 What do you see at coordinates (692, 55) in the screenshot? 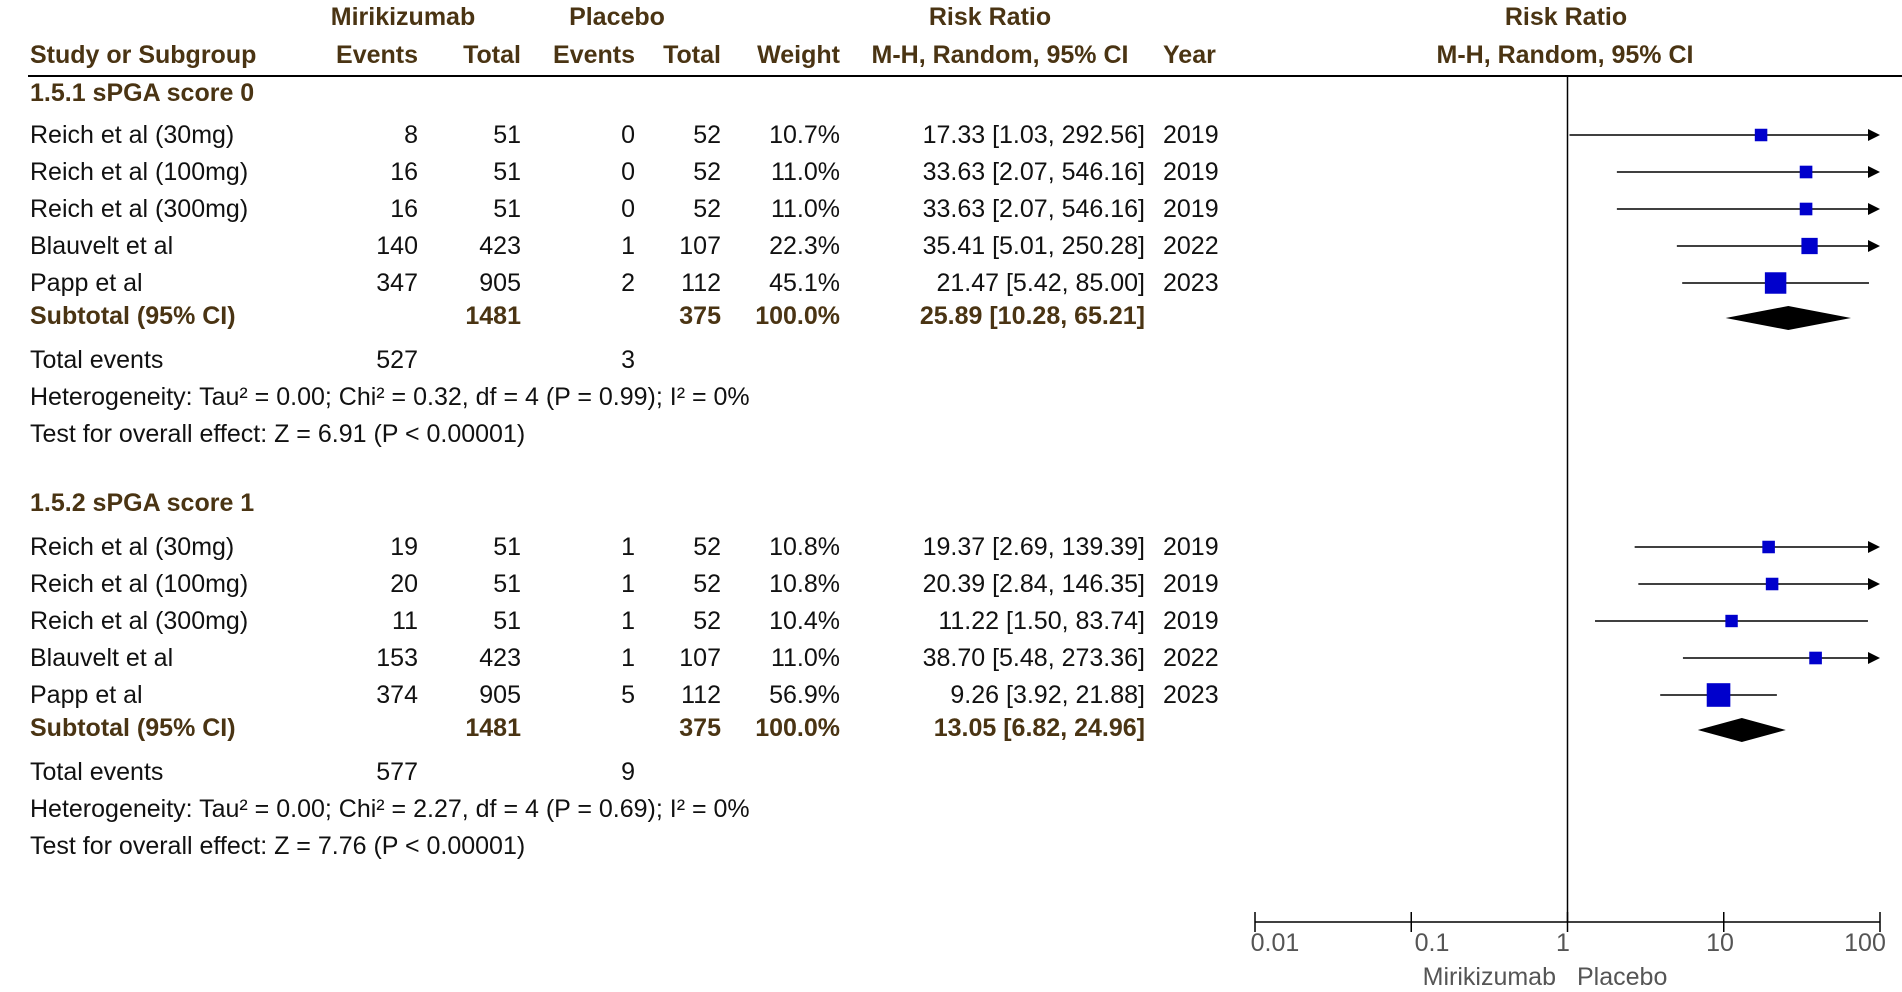
I see `col-total2-header: Total` at bounding box center [692, 55].